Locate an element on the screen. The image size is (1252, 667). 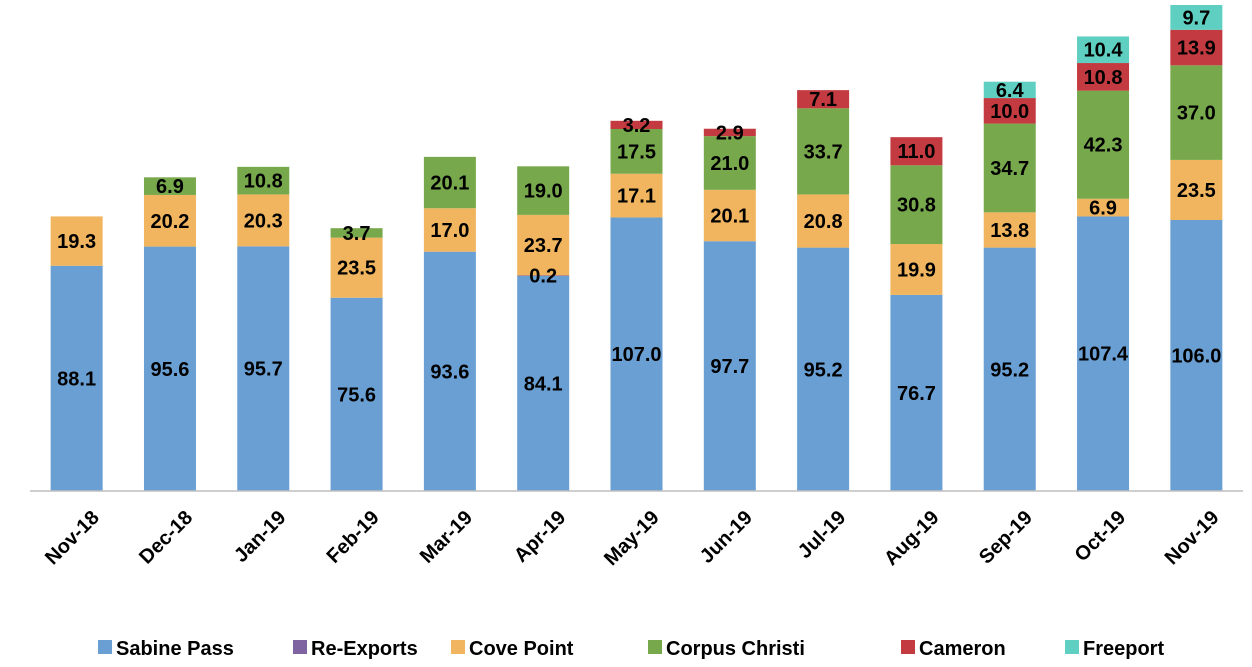
data-label: 3.7 is located at coordinates (357, 234).